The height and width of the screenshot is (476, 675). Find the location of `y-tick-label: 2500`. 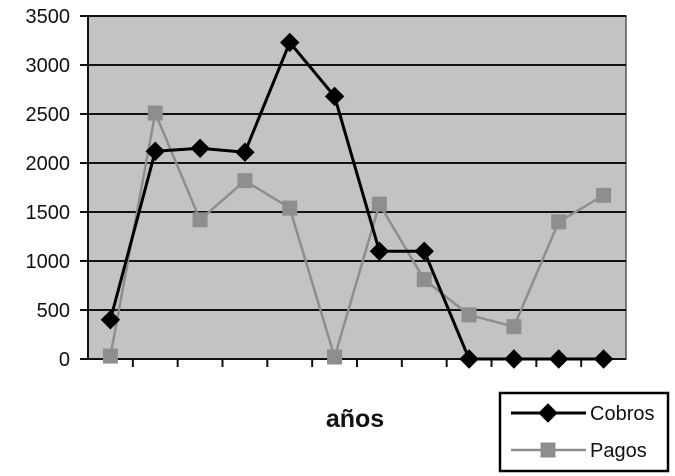

y-tick-label: 2500 is located at coordinates (48, 115).